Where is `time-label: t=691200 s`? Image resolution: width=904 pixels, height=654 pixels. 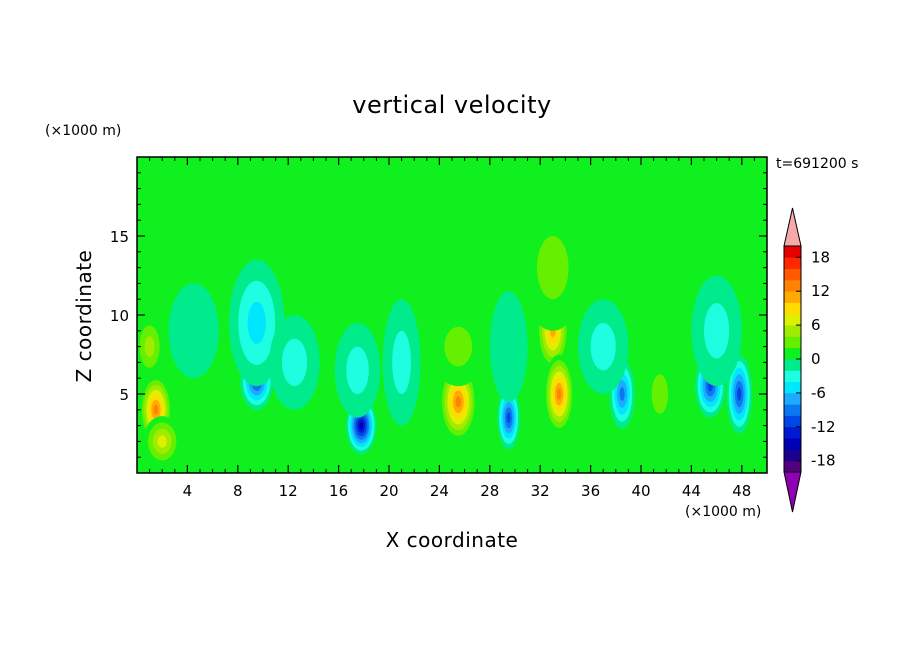
time-label: t=691200 s is located at coordinates (817, 164).